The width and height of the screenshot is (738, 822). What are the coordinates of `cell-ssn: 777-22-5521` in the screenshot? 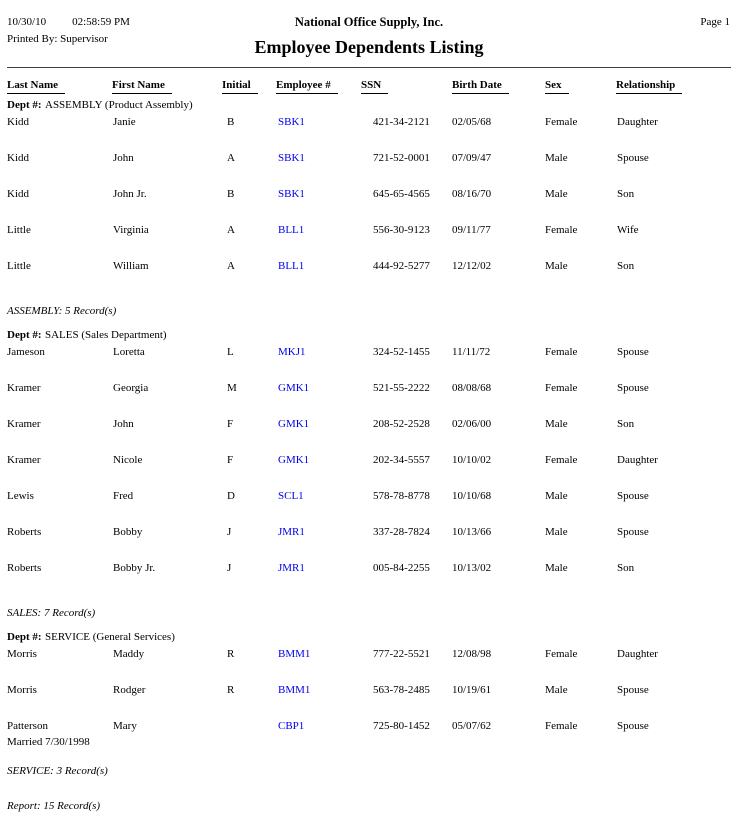 It's located at (401, 654).